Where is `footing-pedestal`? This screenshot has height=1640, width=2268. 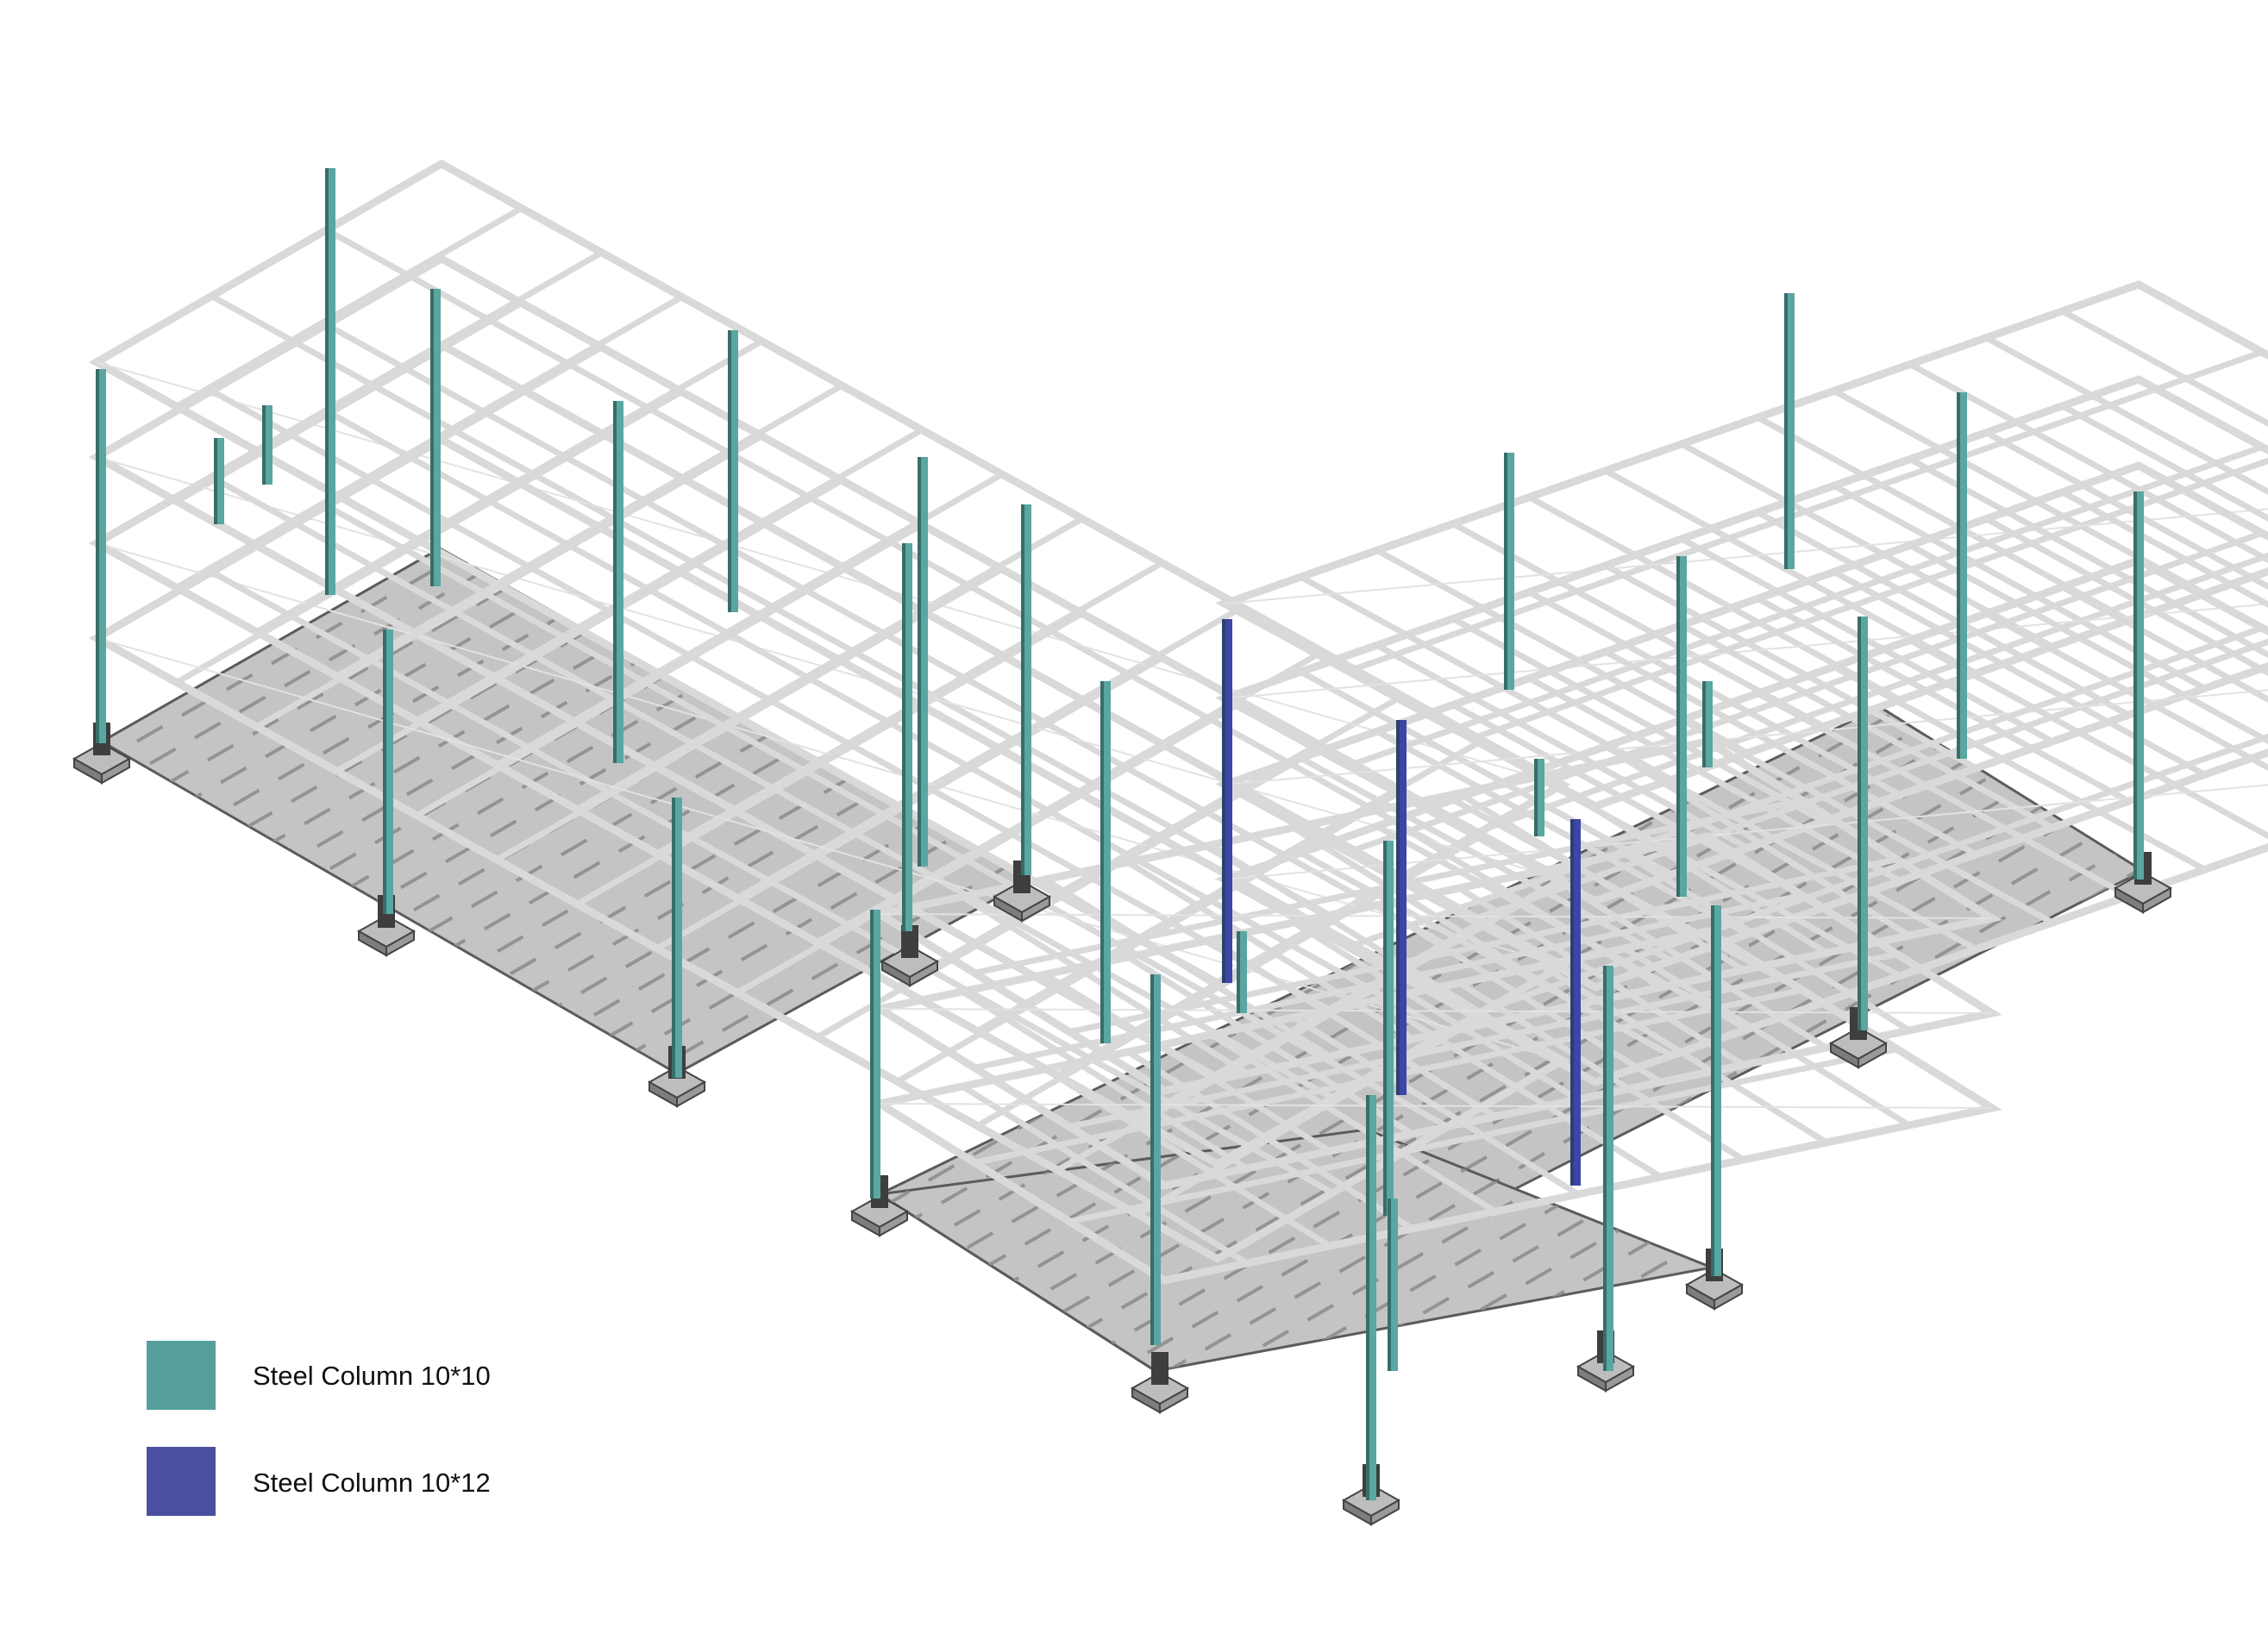
footing-pedestal is located at coordinates (910, 941).